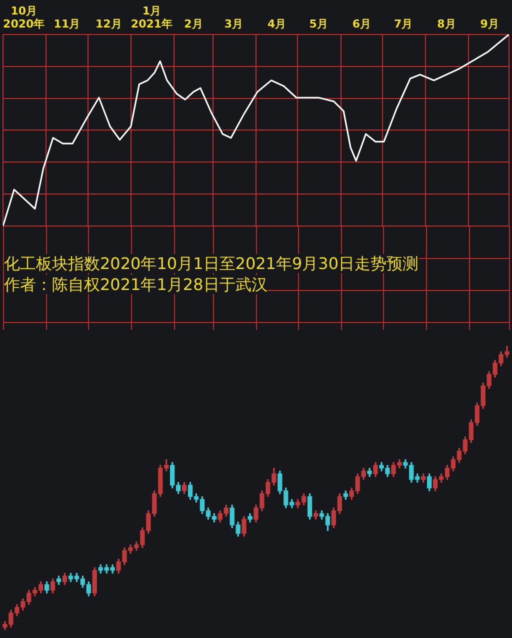  Describe the element at coordinates (211, 263) in the screenshot. I see `text: 化工板块指数2020年10月1日至2021年9月30日走势预测` at that location.